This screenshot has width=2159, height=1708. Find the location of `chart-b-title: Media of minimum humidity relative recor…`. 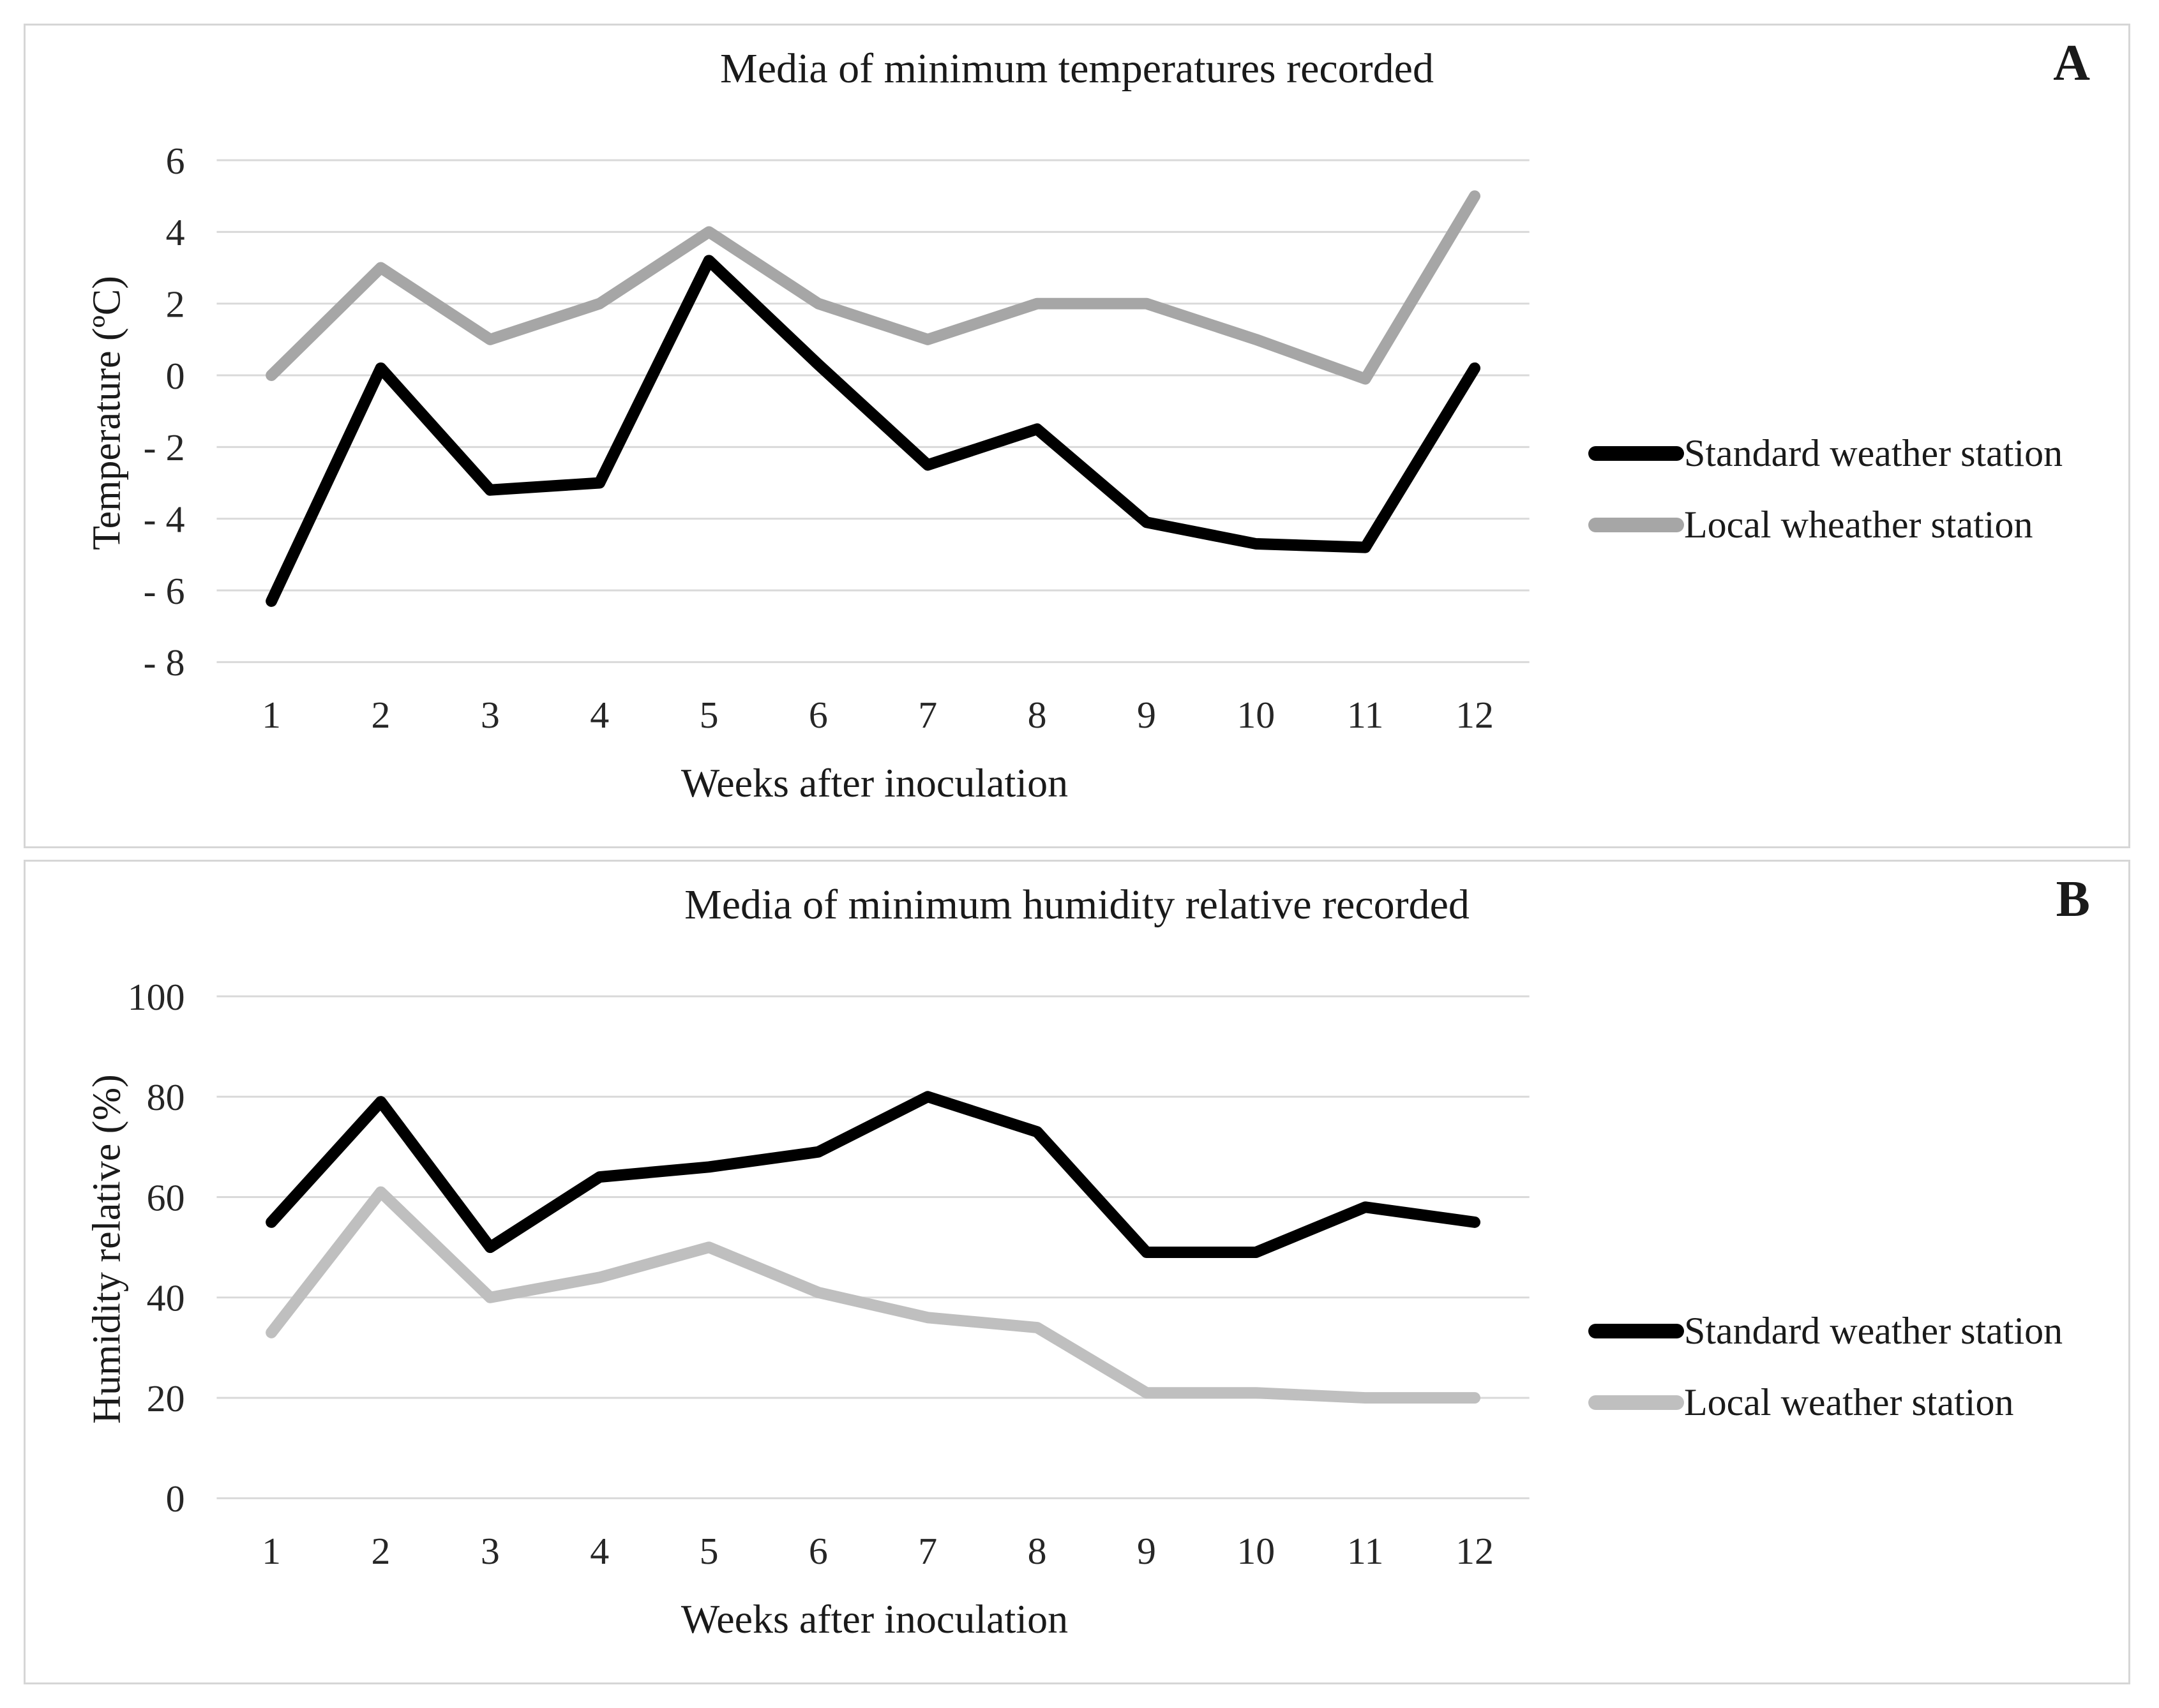

chart-b-title: Media of minimum humidity relative recor… is located at coordinates (1077, 904).